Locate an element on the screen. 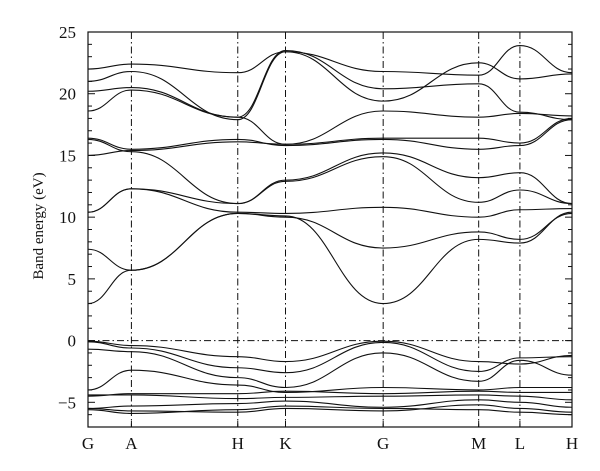  y-tick-label: 10 is located at coordinates (67, 217).